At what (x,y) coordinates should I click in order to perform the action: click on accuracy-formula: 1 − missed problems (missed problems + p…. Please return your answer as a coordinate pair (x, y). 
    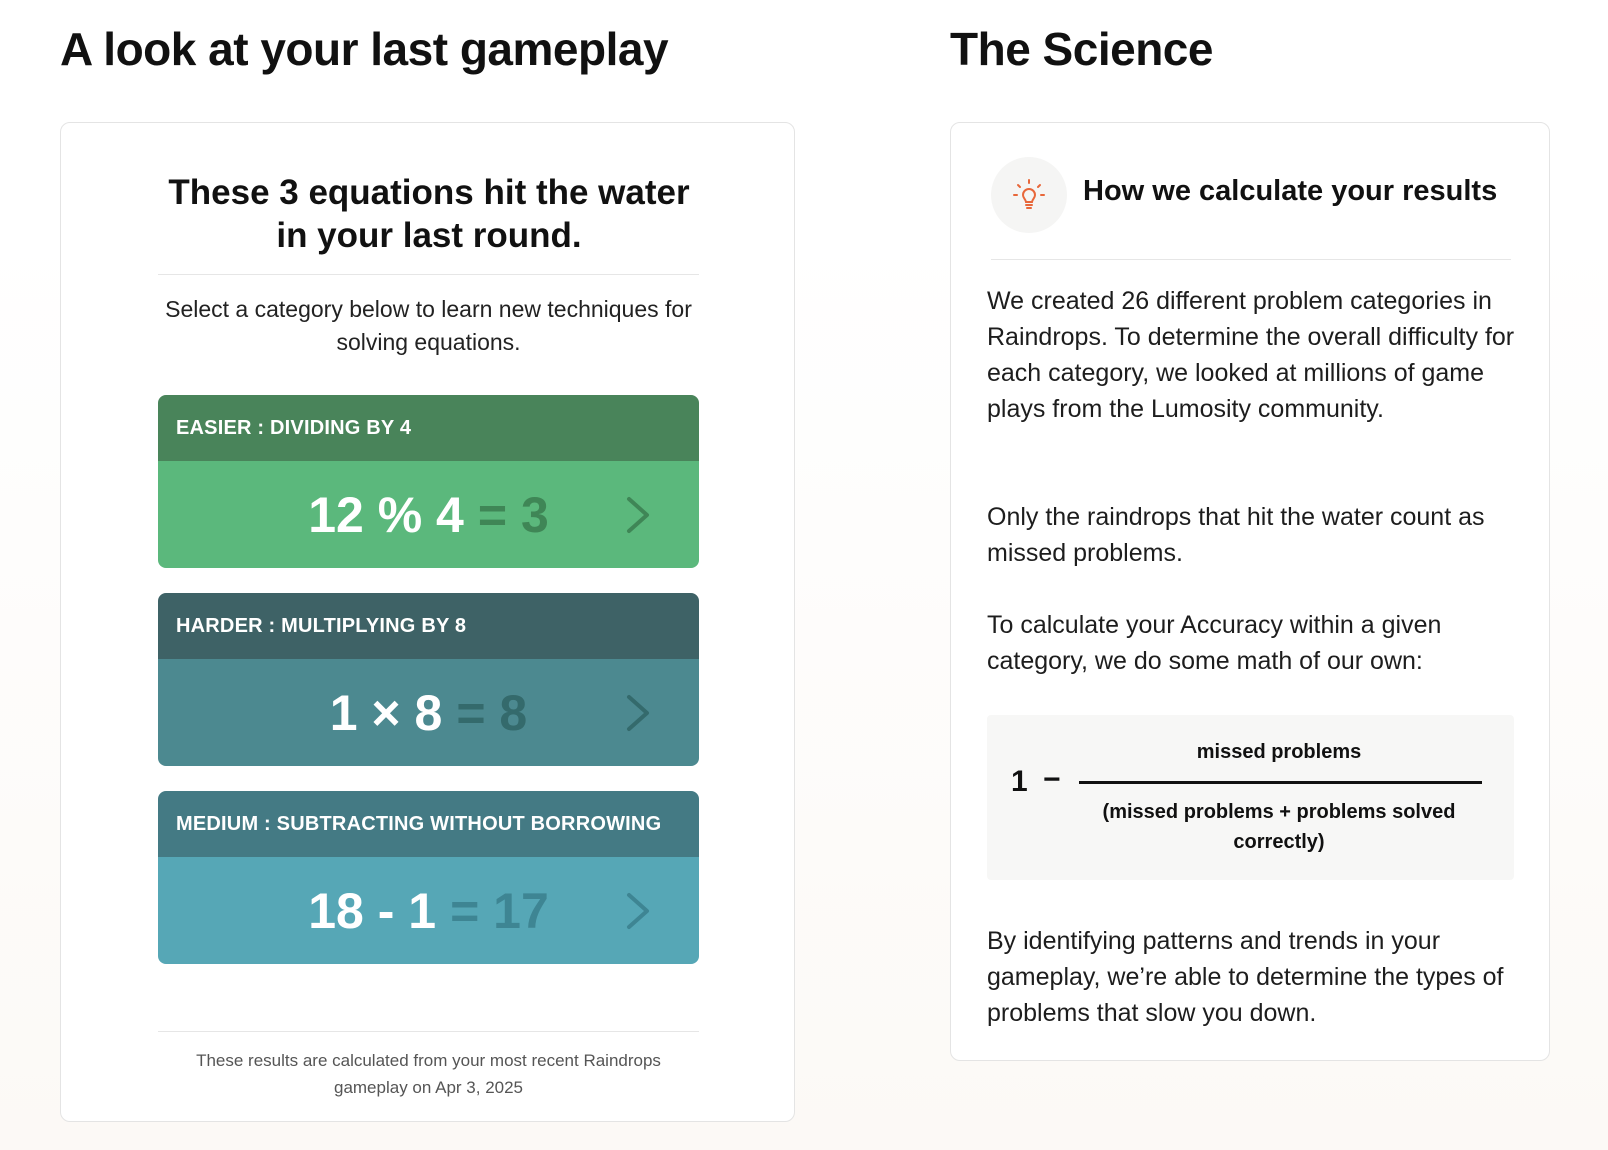
    Looking at the image, I should click on (1250, 797).